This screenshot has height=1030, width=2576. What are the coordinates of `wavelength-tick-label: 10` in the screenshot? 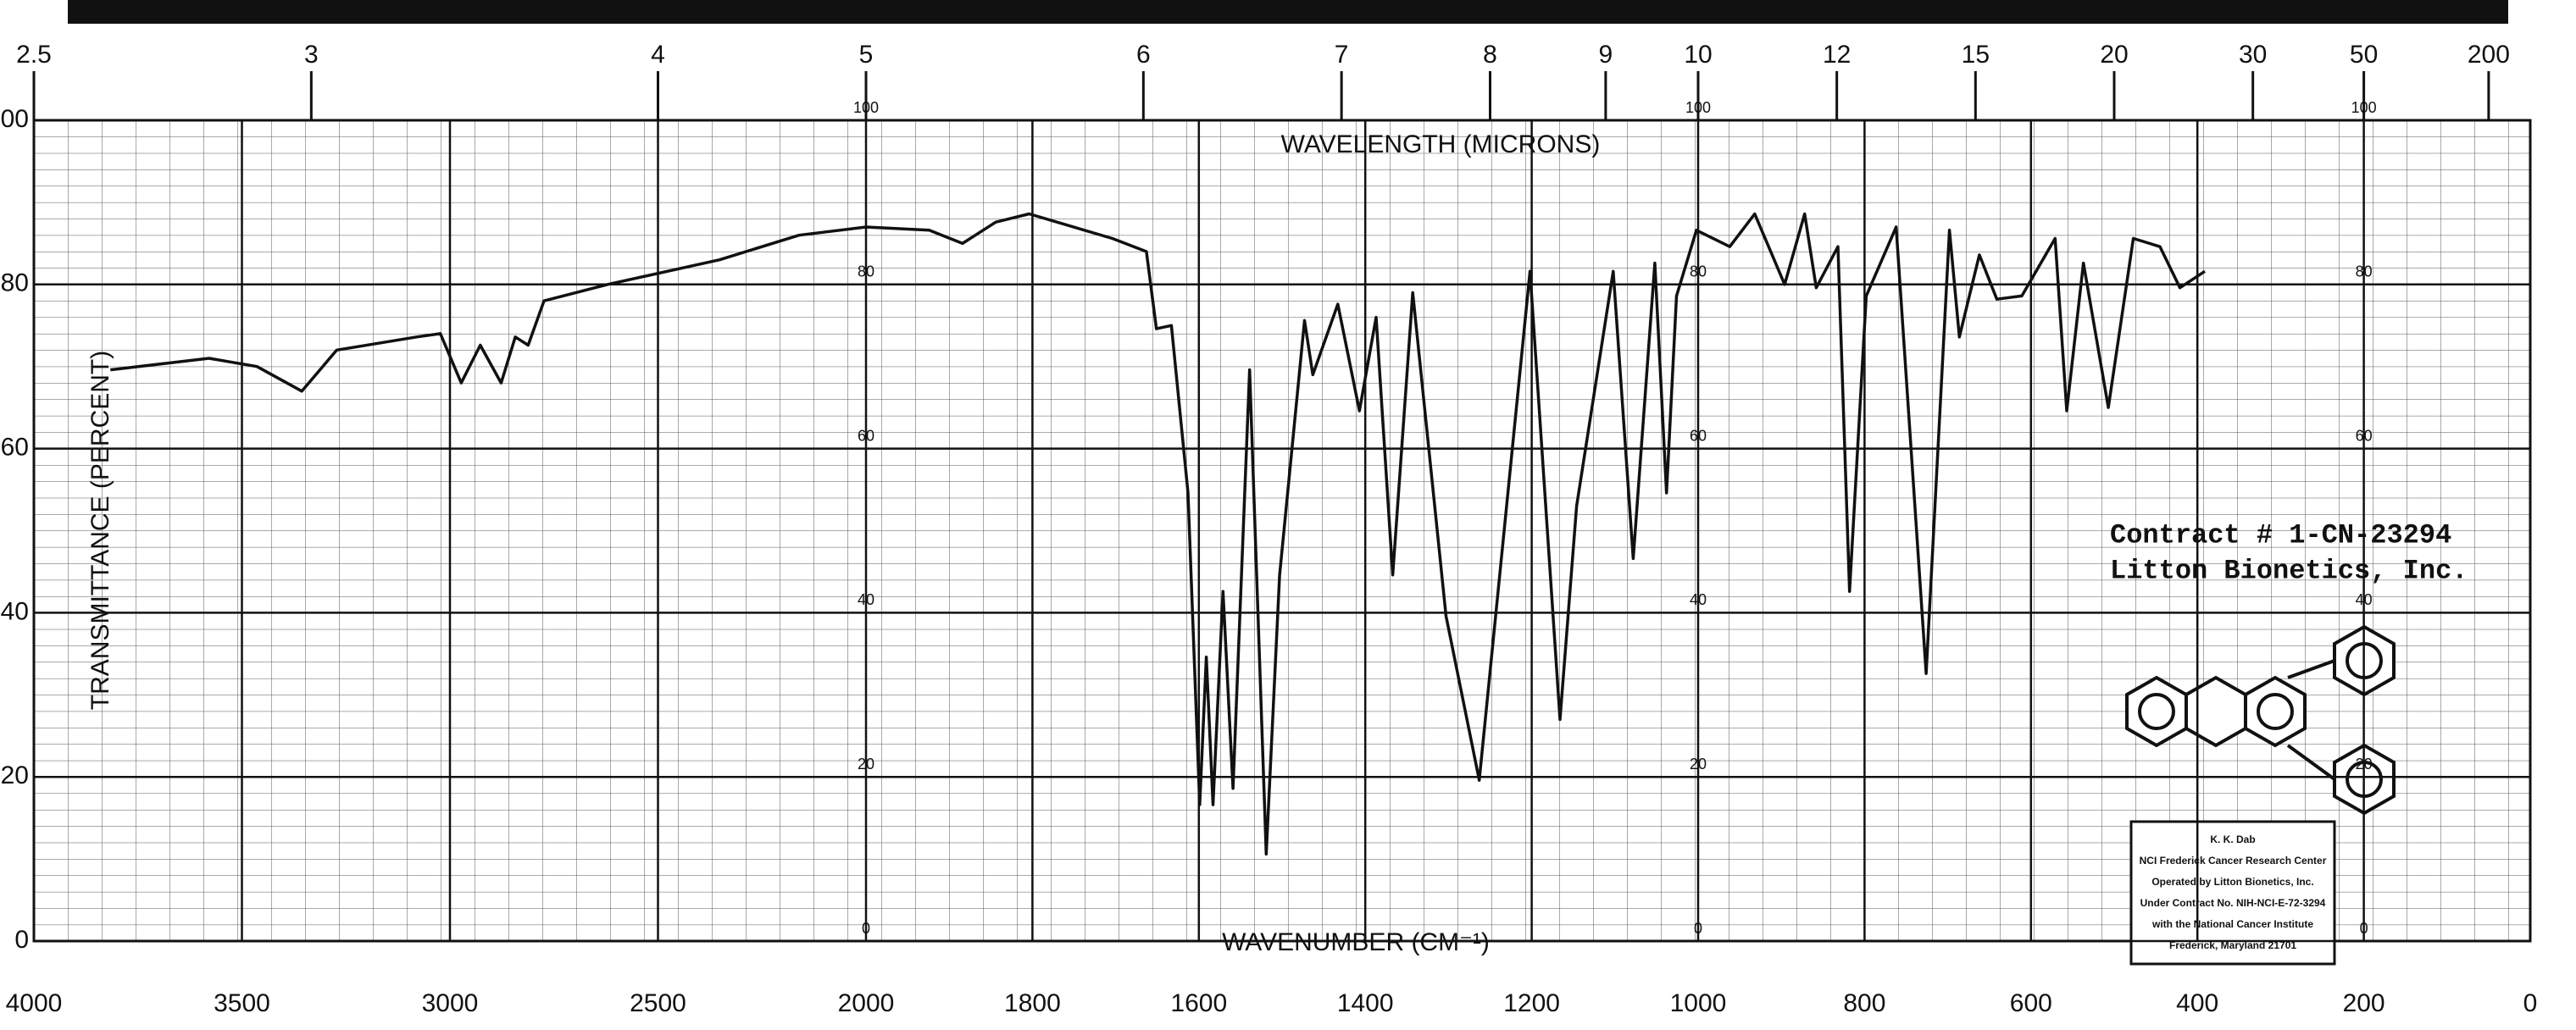 It's located at (1698, 55).